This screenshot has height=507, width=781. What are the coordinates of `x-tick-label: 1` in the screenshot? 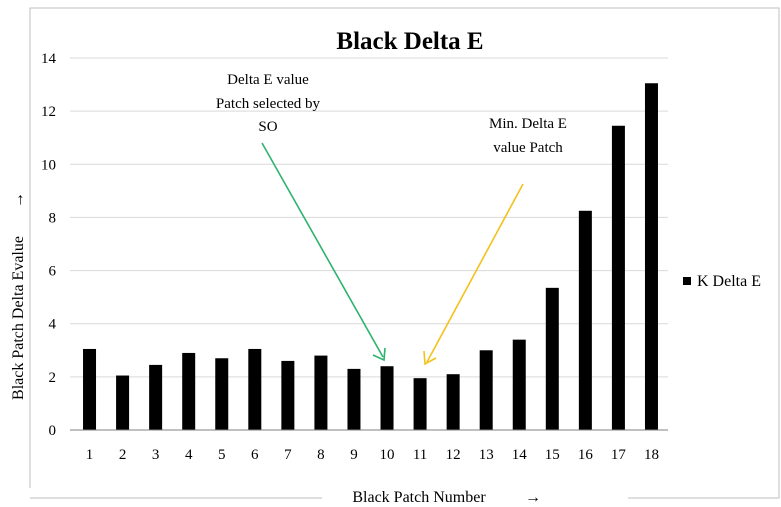 It's located at (90, 455).